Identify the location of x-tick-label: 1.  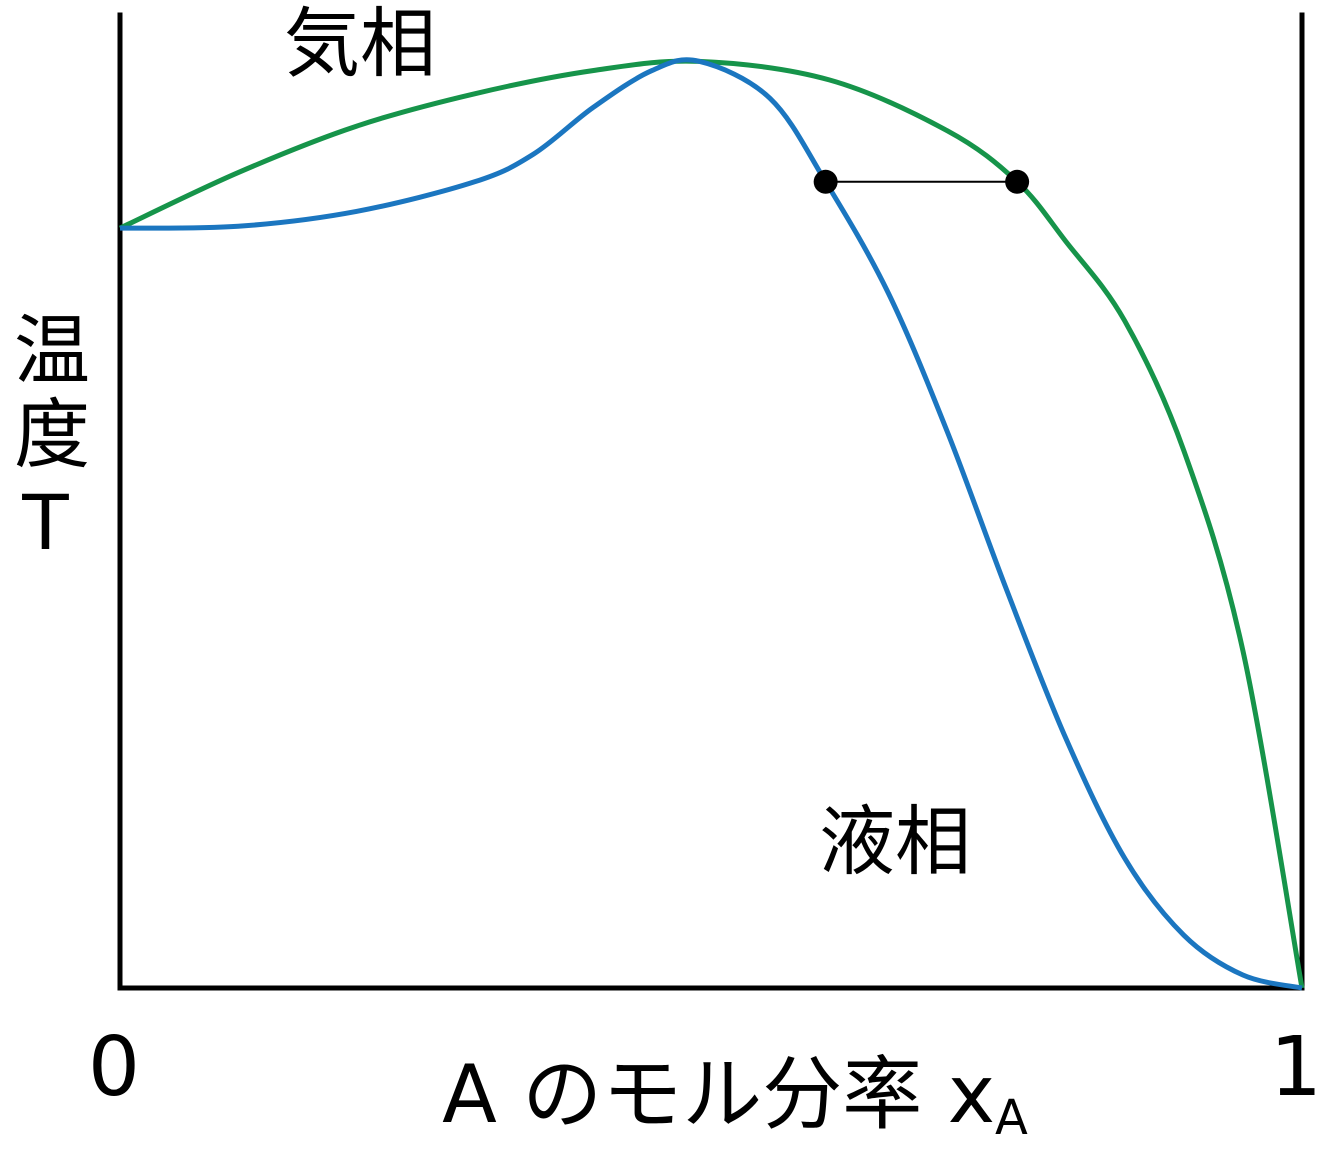
(1296, 1067).